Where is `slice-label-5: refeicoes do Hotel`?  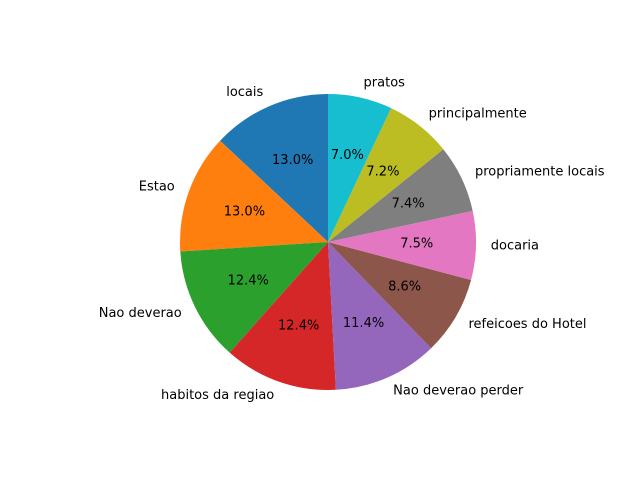 slice-label-5: refeicoes do Hotel is located at coordinates (527, 324).